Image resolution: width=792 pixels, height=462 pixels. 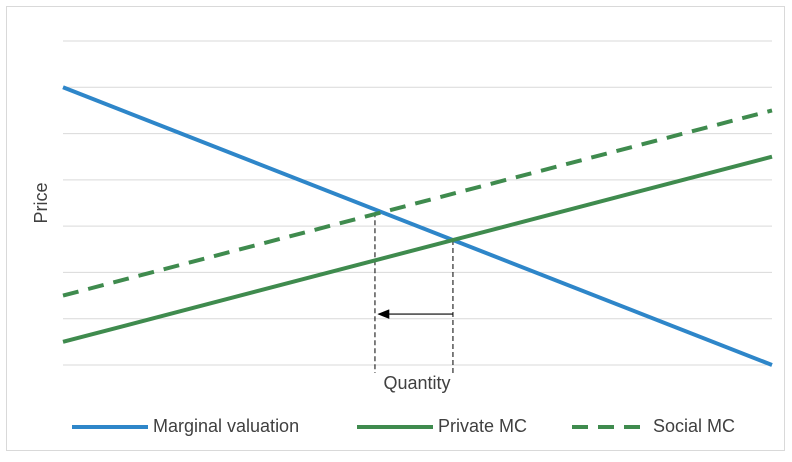 What do you see at coordinates (694, 426) in the screenshot?
I see `legend-label: Social MC` at bounding box center [694, 426].